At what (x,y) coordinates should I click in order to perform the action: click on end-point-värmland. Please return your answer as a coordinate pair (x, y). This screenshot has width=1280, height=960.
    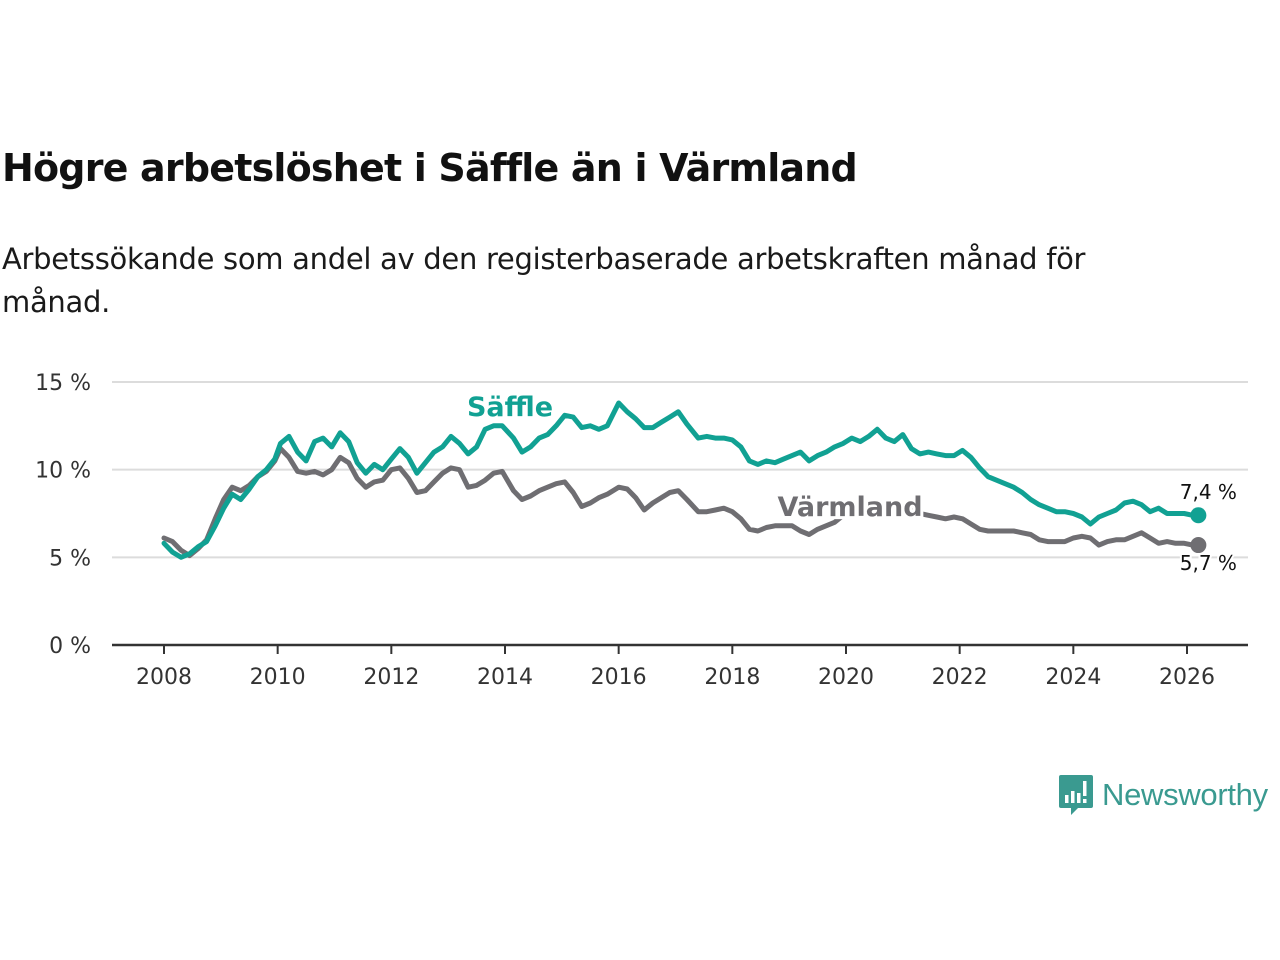
    Looking at the image, I should click on (1198, 545).